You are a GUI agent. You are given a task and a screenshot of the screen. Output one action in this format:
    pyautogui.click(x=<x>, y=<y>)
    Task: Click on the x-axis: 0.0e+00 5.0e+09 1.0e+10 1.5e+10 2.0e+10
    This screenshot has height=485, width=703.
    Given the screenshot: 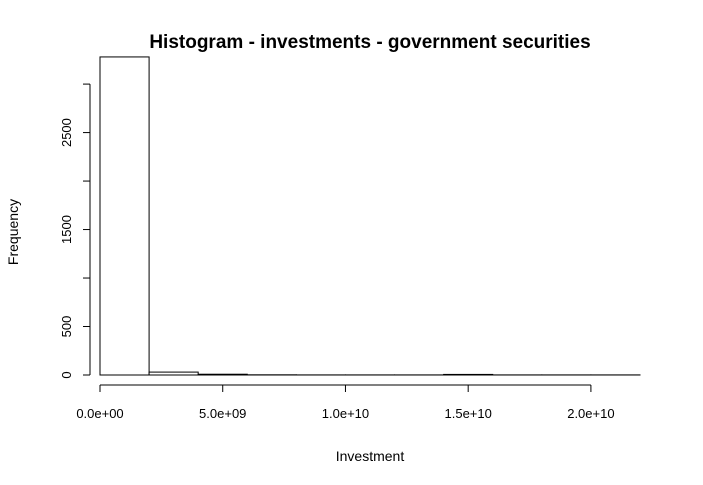 What is the action you would take?
    pyautogui.click(x=345, y=402)
    